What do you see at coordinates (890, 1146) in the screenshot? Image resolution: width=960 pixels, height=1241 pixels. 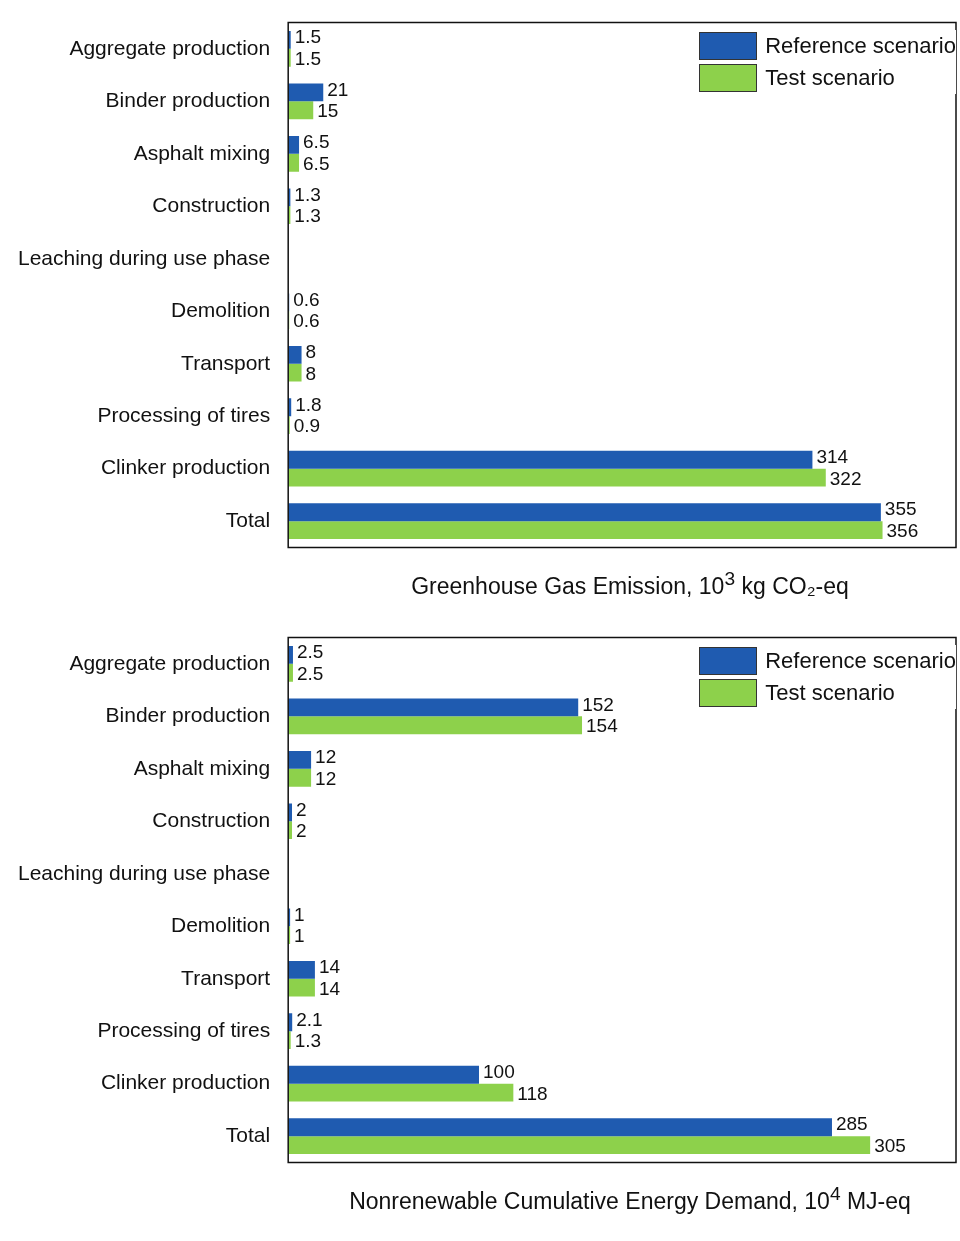 I see `data-label: 305` at bounding box center [890, 1146].